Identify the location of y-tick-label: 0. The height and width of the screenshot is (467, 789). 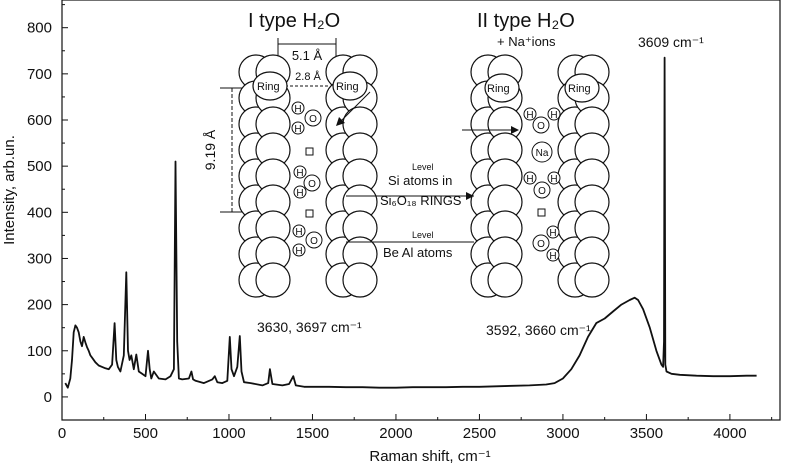
(48, 397).